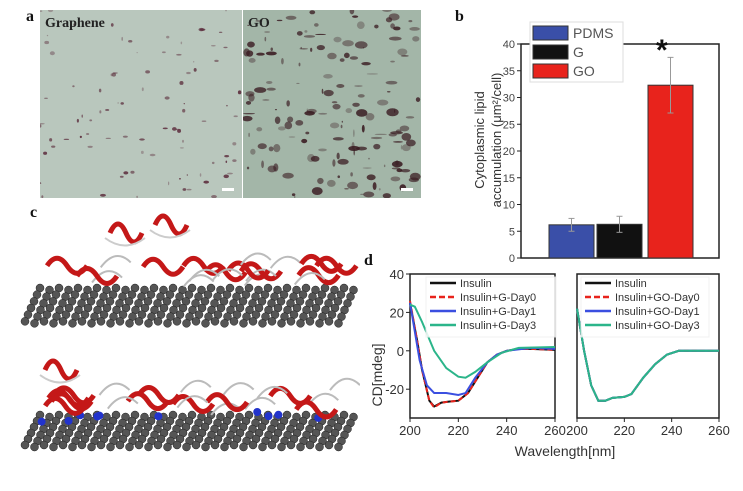 Image resolution: width=743 pixels, height=491 pixels. I want to click on legend-label: Insulin+GO-Day1, so click(657, 312).